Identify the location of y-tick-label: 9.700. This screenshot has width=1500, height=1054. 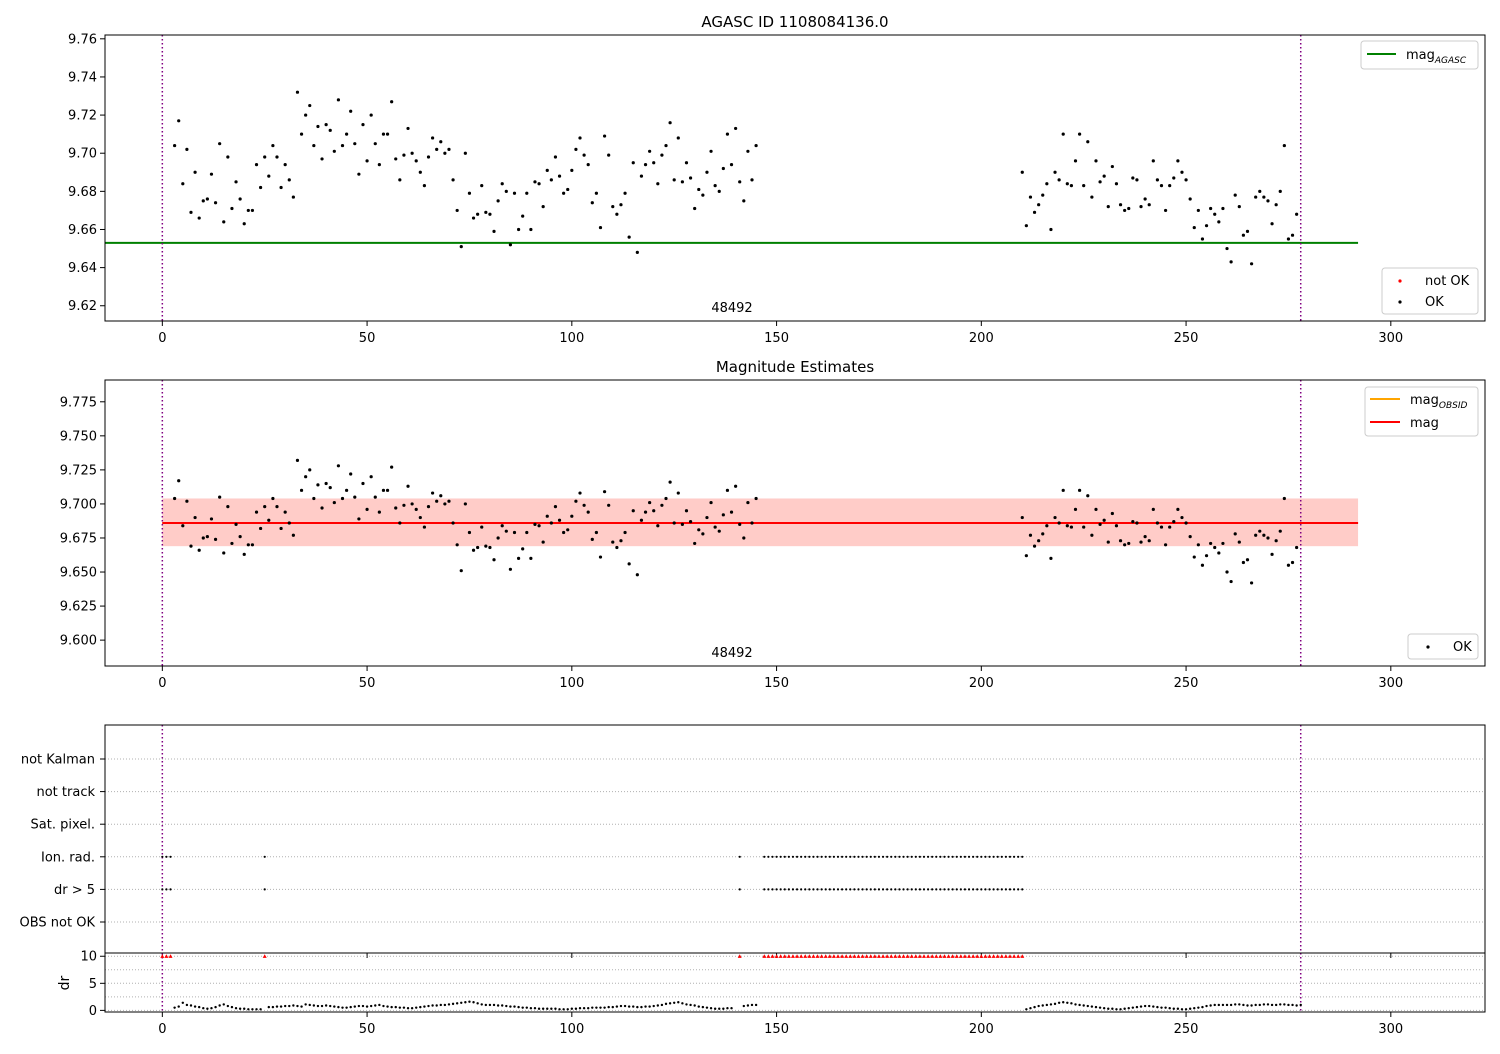
(78, 504).